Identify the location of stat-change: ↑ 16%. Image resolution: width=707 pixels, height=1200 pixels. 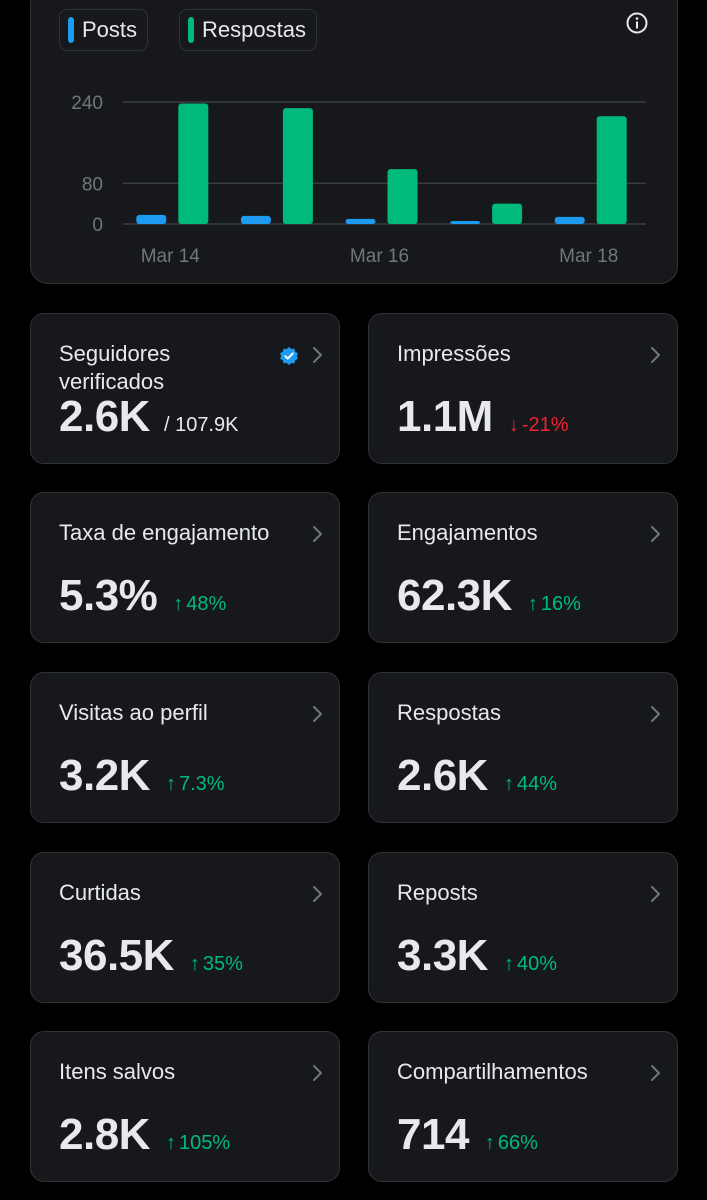
(554, 604).